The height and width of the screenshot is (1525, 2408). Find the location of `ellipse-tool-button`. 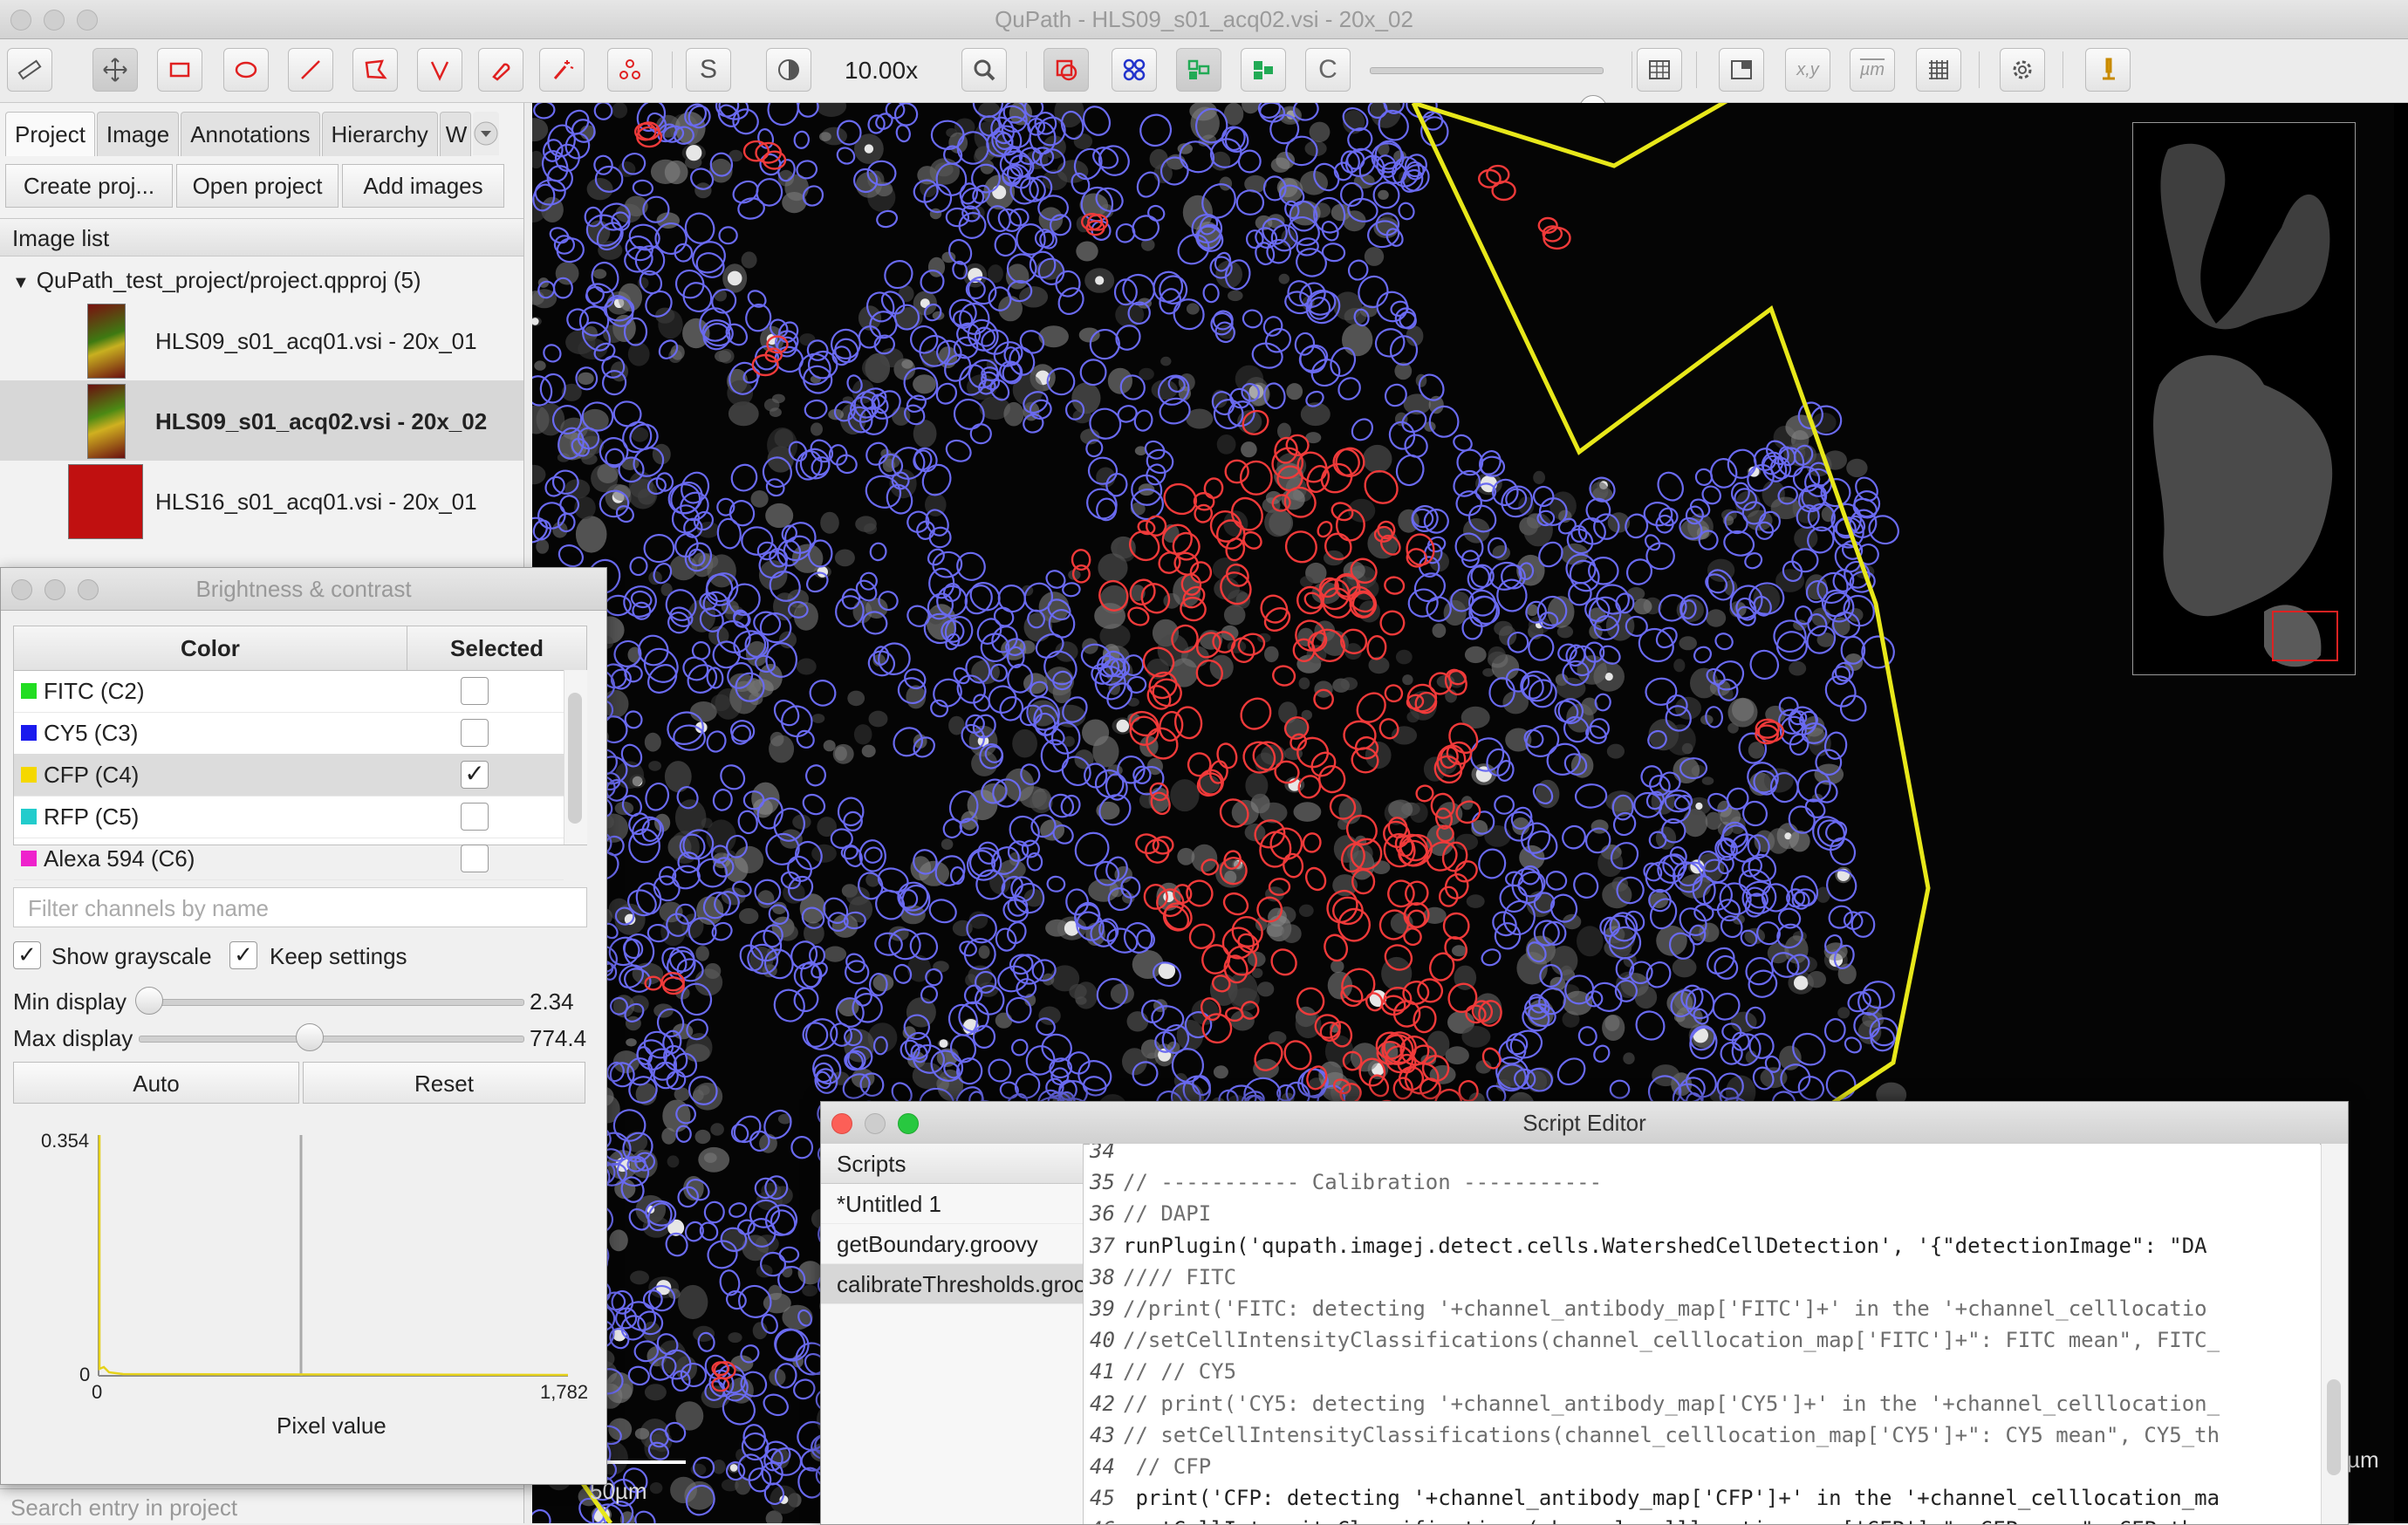

ellipse-tool-button is located at coordinates (246, 70).